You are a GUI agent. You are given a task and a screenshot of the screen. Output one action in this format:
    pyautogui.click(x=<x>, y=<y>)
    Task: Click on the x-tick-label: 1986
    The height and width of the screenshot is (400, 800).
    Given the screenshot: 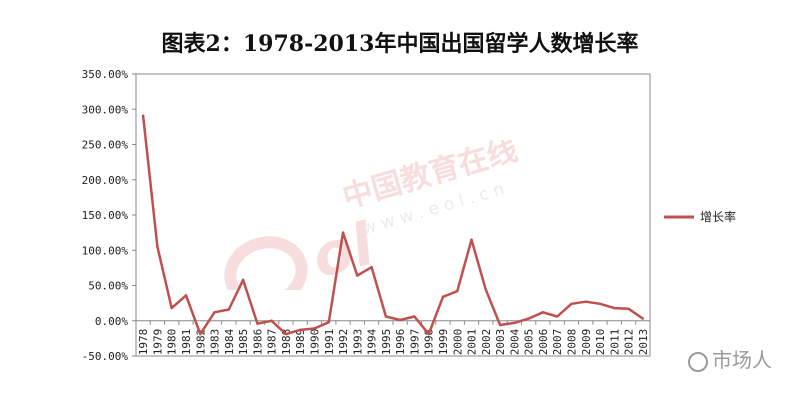 What is the action you would take?
    pyautogui.click(x=257, y=342)
    